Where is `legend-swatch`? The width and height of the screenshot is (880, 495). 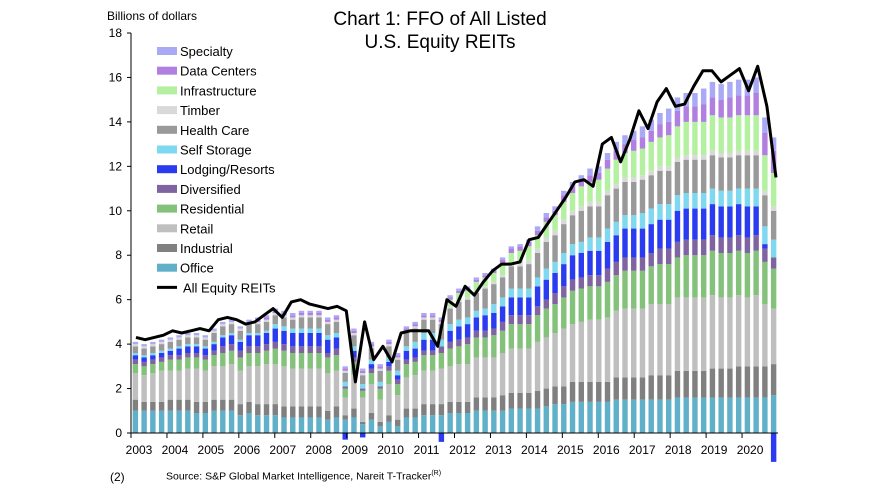
legend-swatch is located at coordinates (167, 90).